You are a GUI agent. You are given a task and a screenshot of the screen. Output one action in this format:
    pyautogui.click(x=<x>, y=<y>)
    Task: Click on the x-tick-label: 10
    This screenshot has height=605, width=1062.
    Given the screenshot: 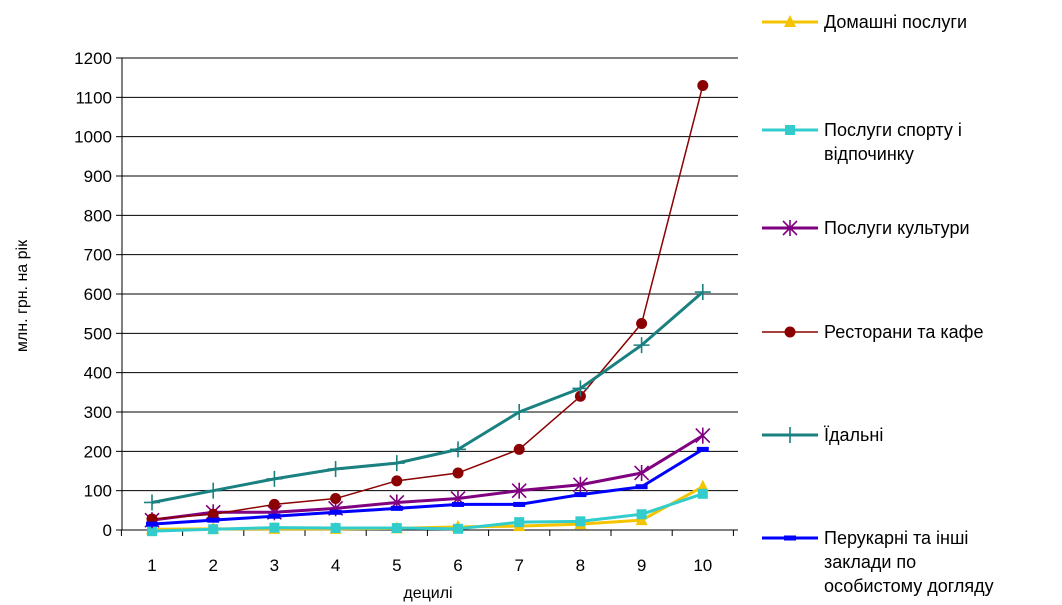 What is the action you would take?
    pyautogui.click(x=702, y=565)
    